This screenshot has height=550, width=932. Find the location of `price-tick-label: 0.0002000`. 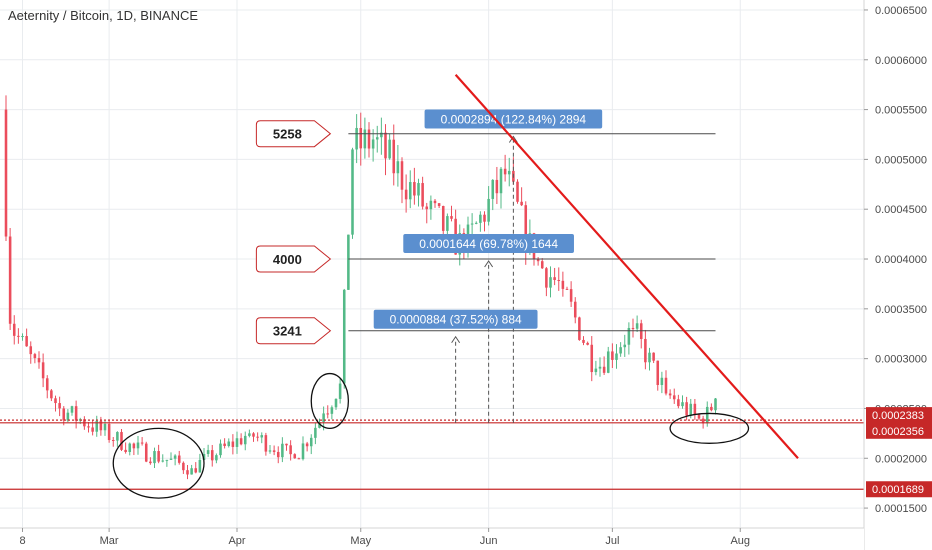

price-tick-label: 0.0002000 is located at coordinates (901, 459).